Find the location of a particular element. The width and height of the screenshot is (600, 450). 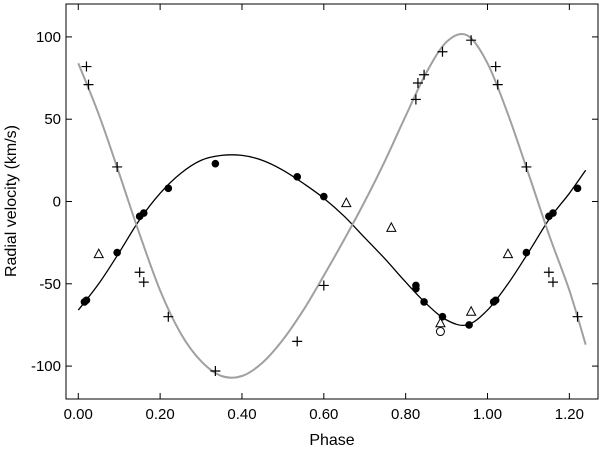

y-tick-label: 100 is located at coordinates (48, 37).